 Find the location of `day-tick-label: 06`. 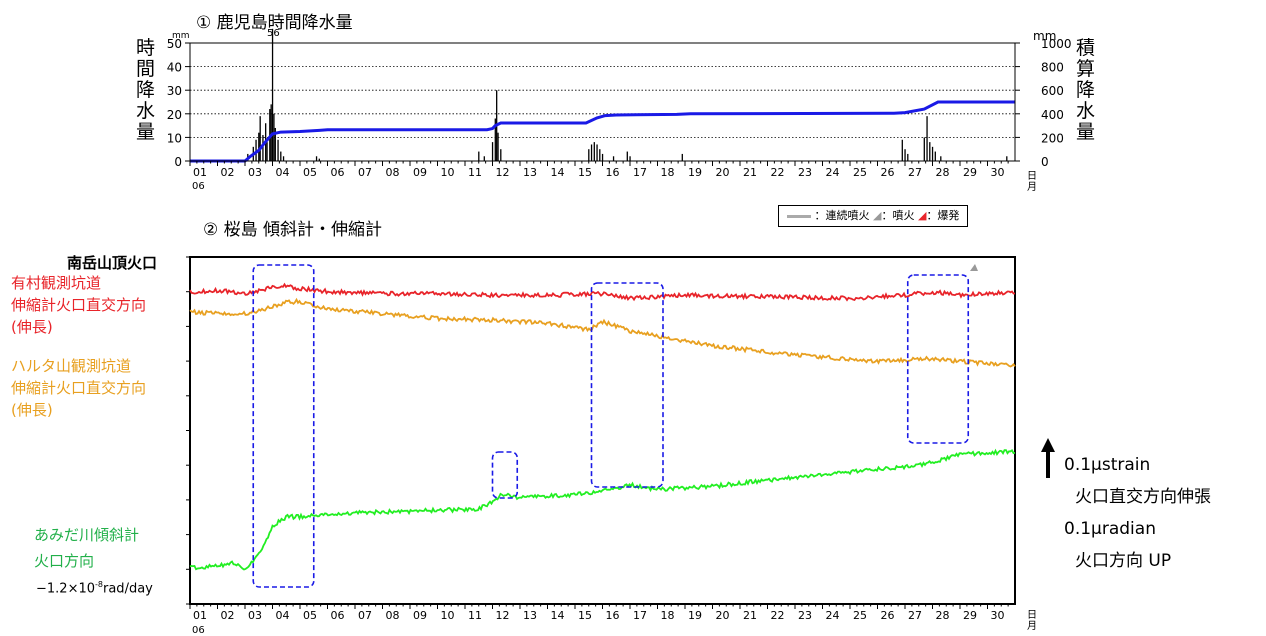

day-tick-label: 06 is located at coordinates (338, 172).